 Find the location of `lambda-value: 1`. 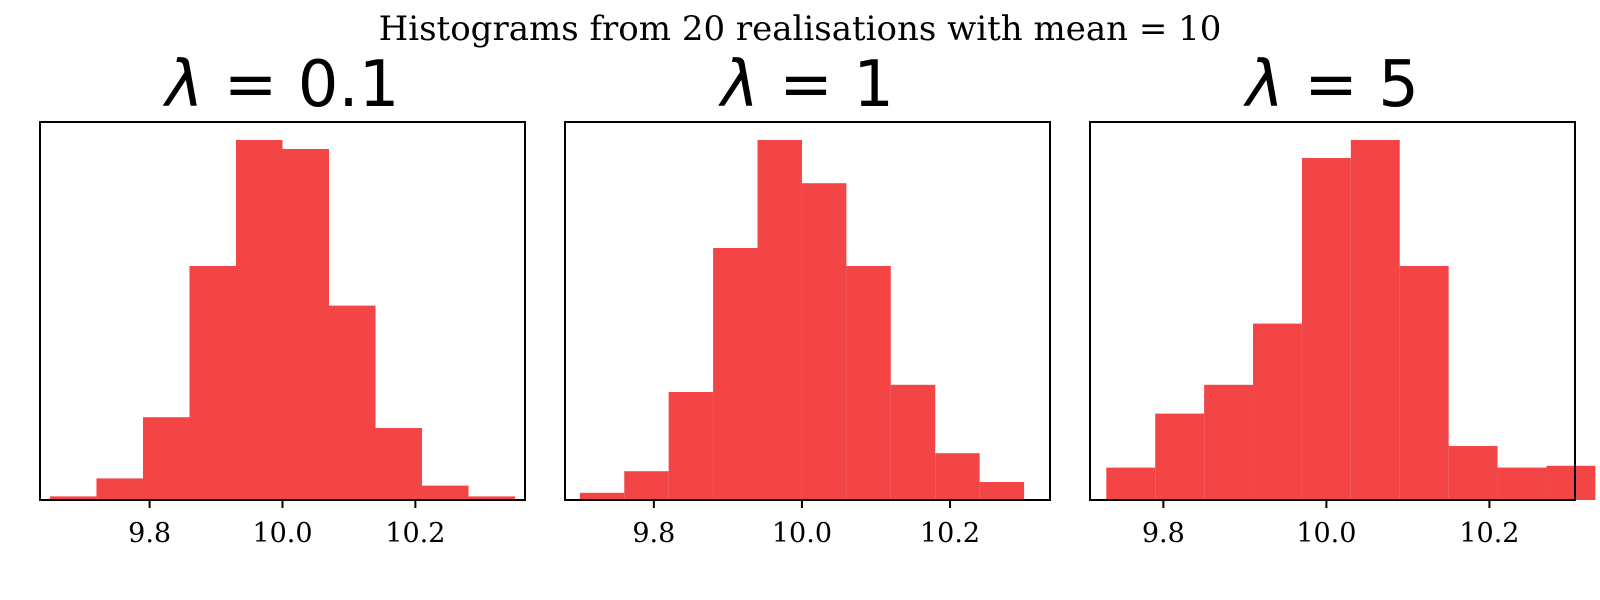

lambda-value: 1 is located at coordinates (873, 85).